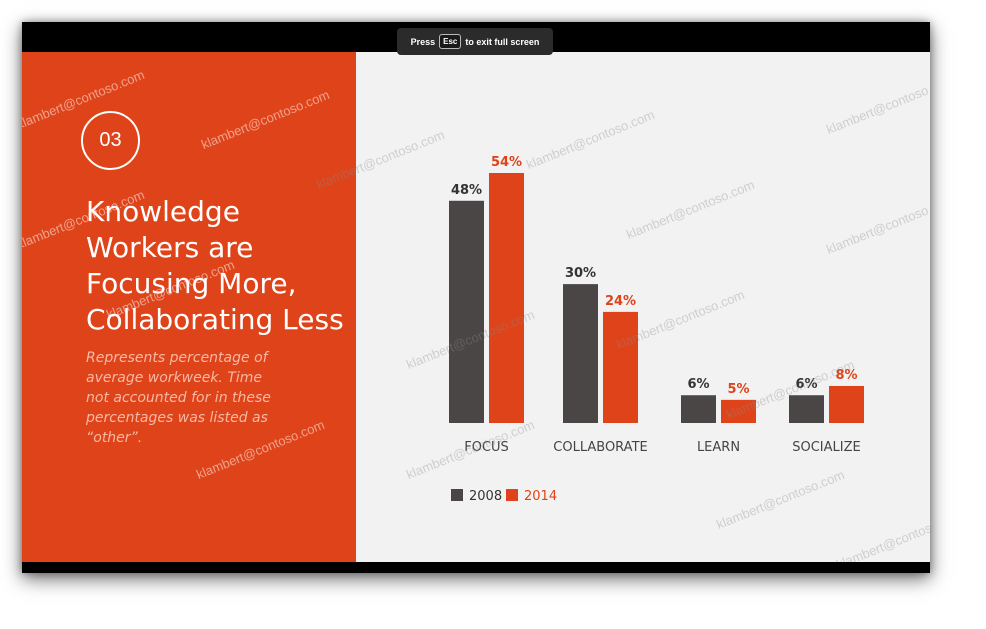 Image resolution: width=986 pixels, height=629 pixels. I want to click on bar-2014-collaborate, so click(620, 367).